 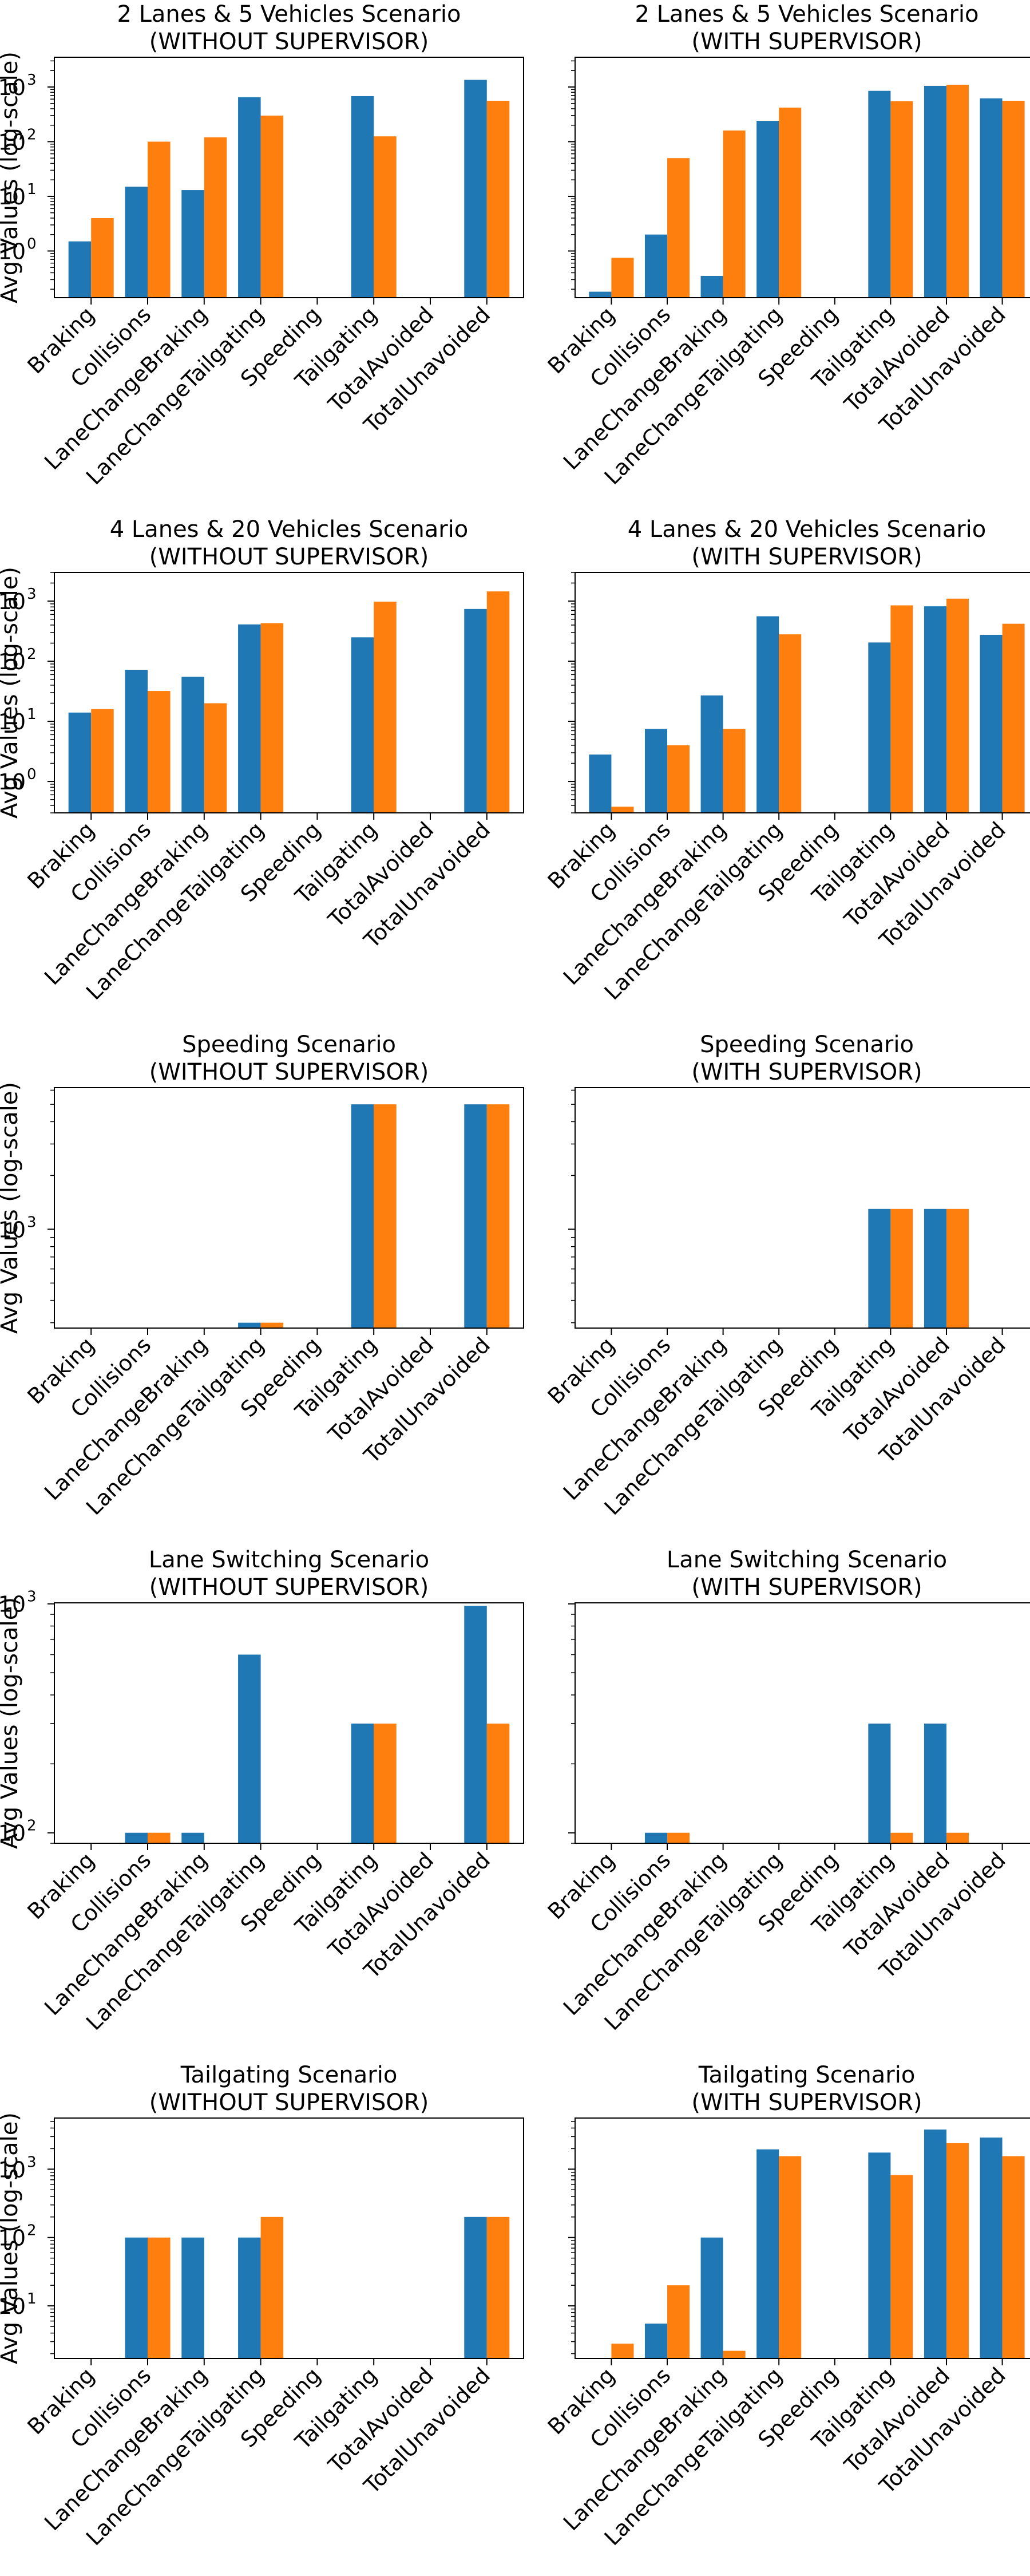 What do you see at coordinates (289, 2075) in the screenshot?
I see `chart-title-line: Tailgating Scenario` at bounding box center [289, 2075].